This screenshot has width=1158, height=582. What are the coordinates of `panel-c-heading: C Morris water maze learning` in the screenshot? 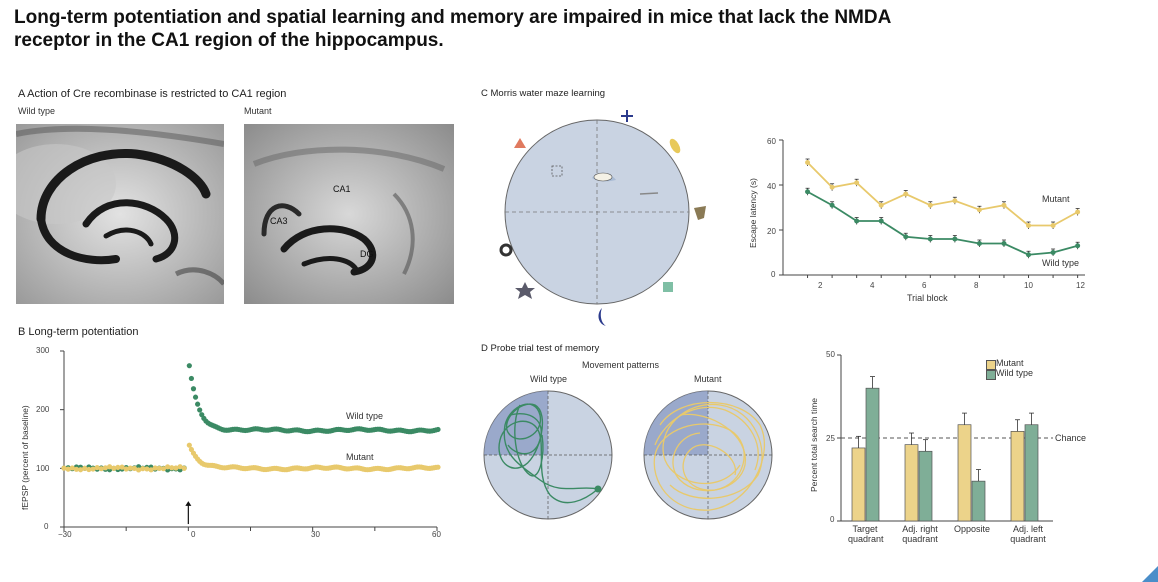 It's located at (543, 93).